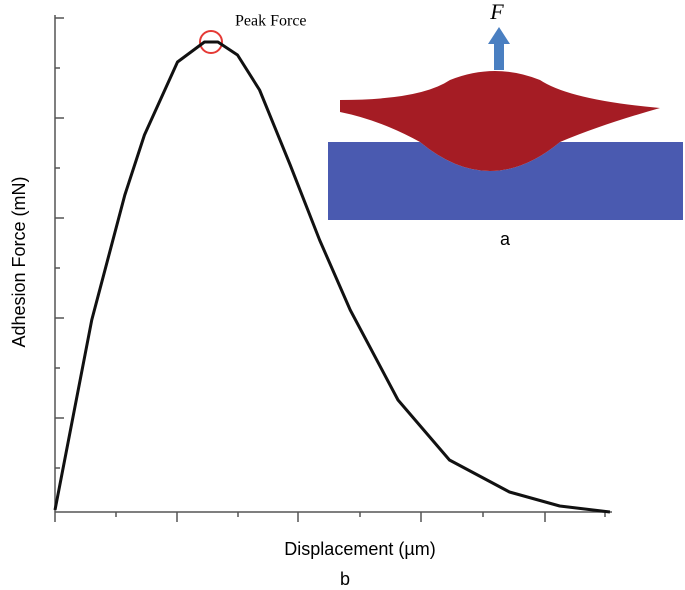 The image size is (685, 590). I want to click on panel-label: b, so click(345, 579).